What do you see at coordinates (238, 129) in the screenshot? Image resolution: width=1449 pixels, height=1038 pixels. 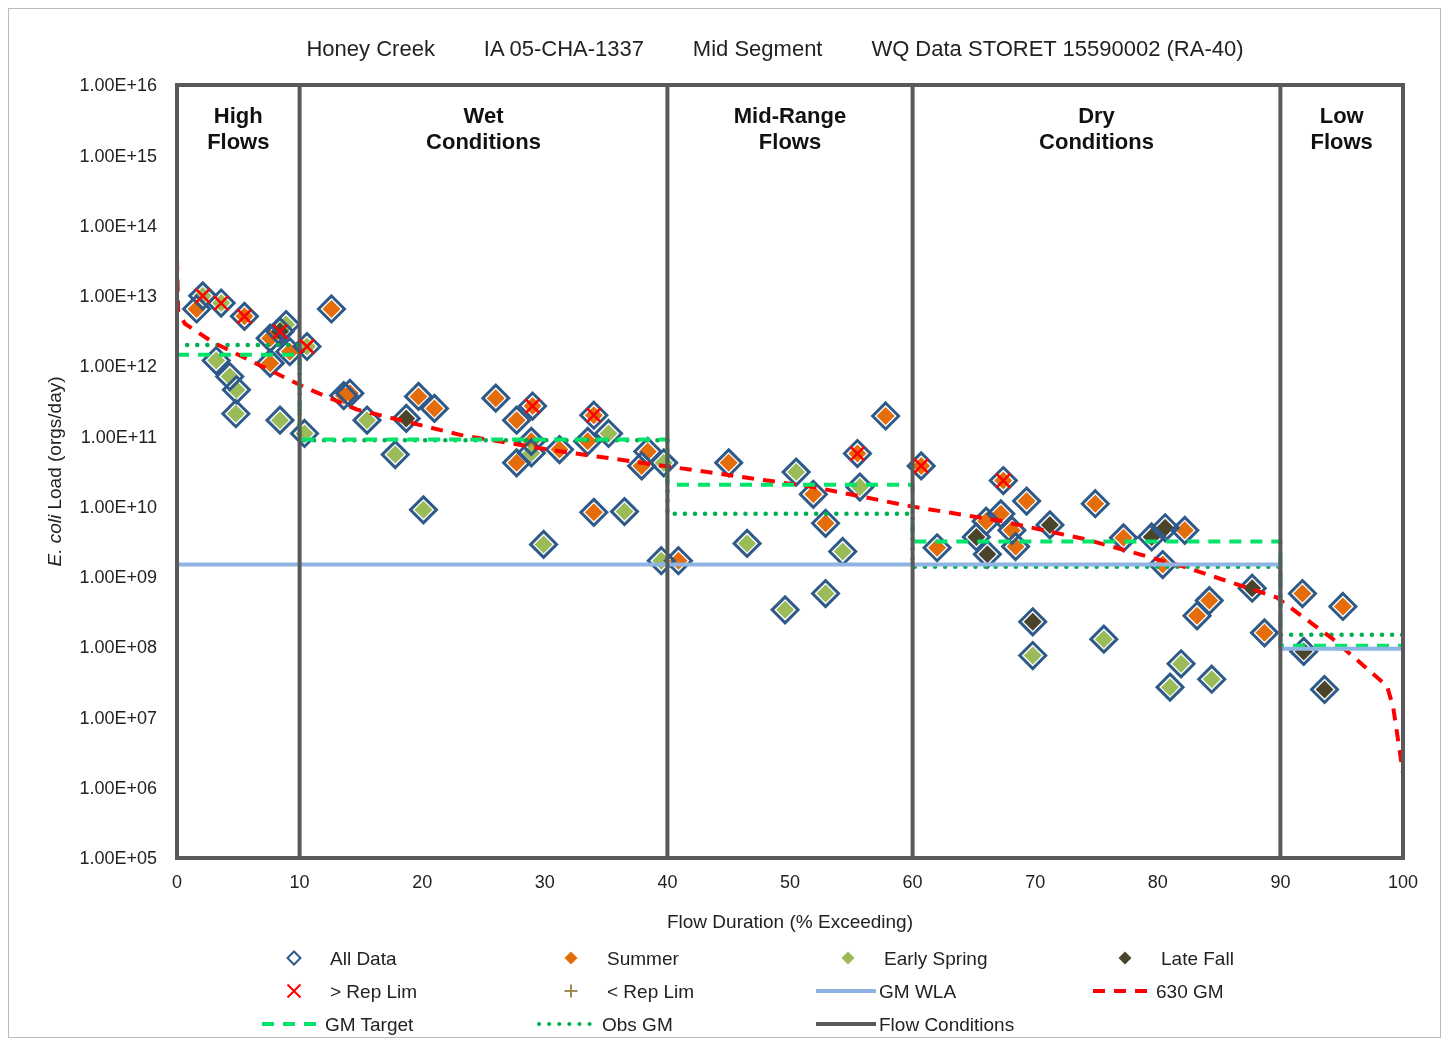 I see `annotation: High Flows` at bounding box center [238, 129].